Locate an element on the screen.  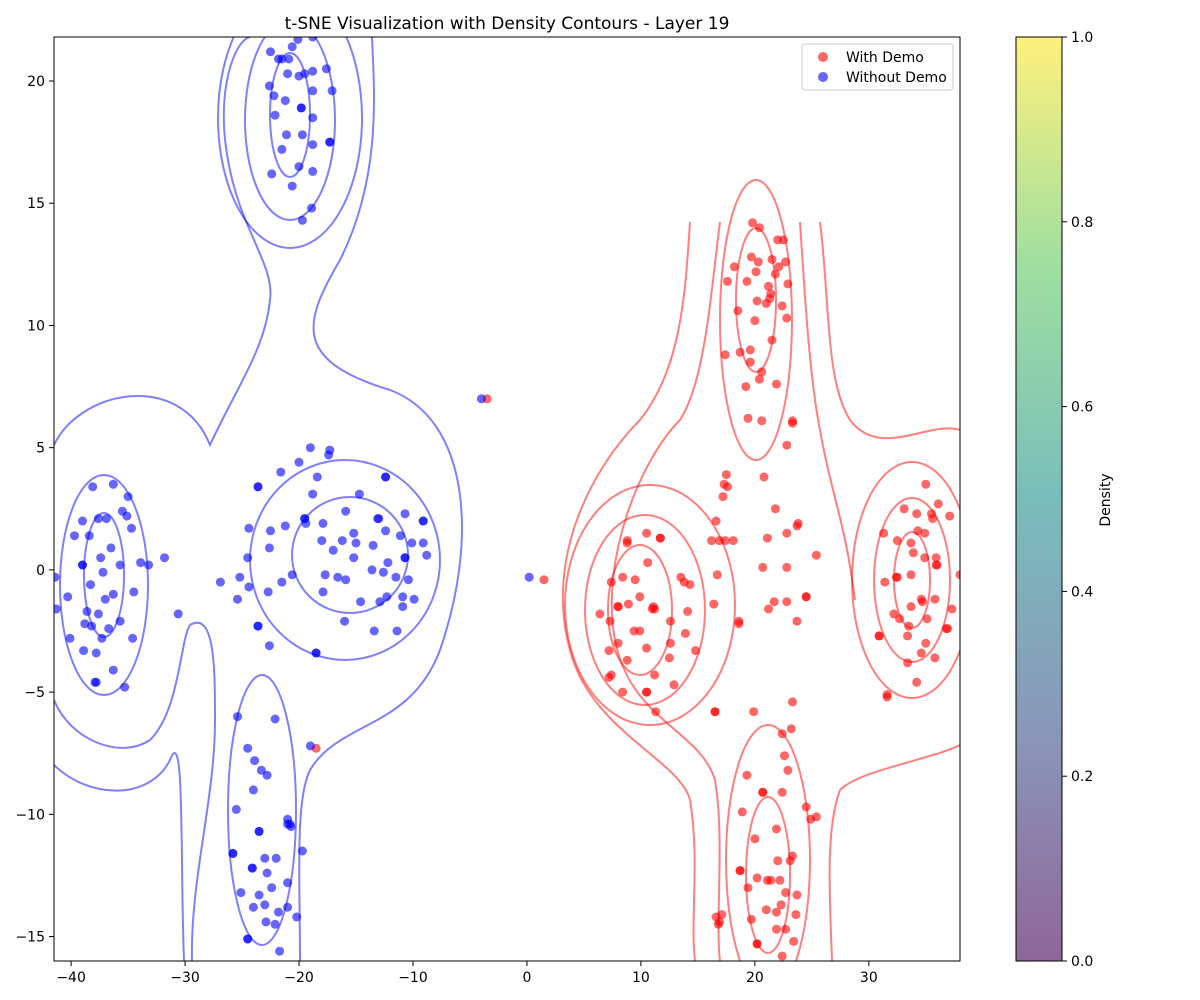
x-tick-label: 20 is located at coordinates (755, 978).